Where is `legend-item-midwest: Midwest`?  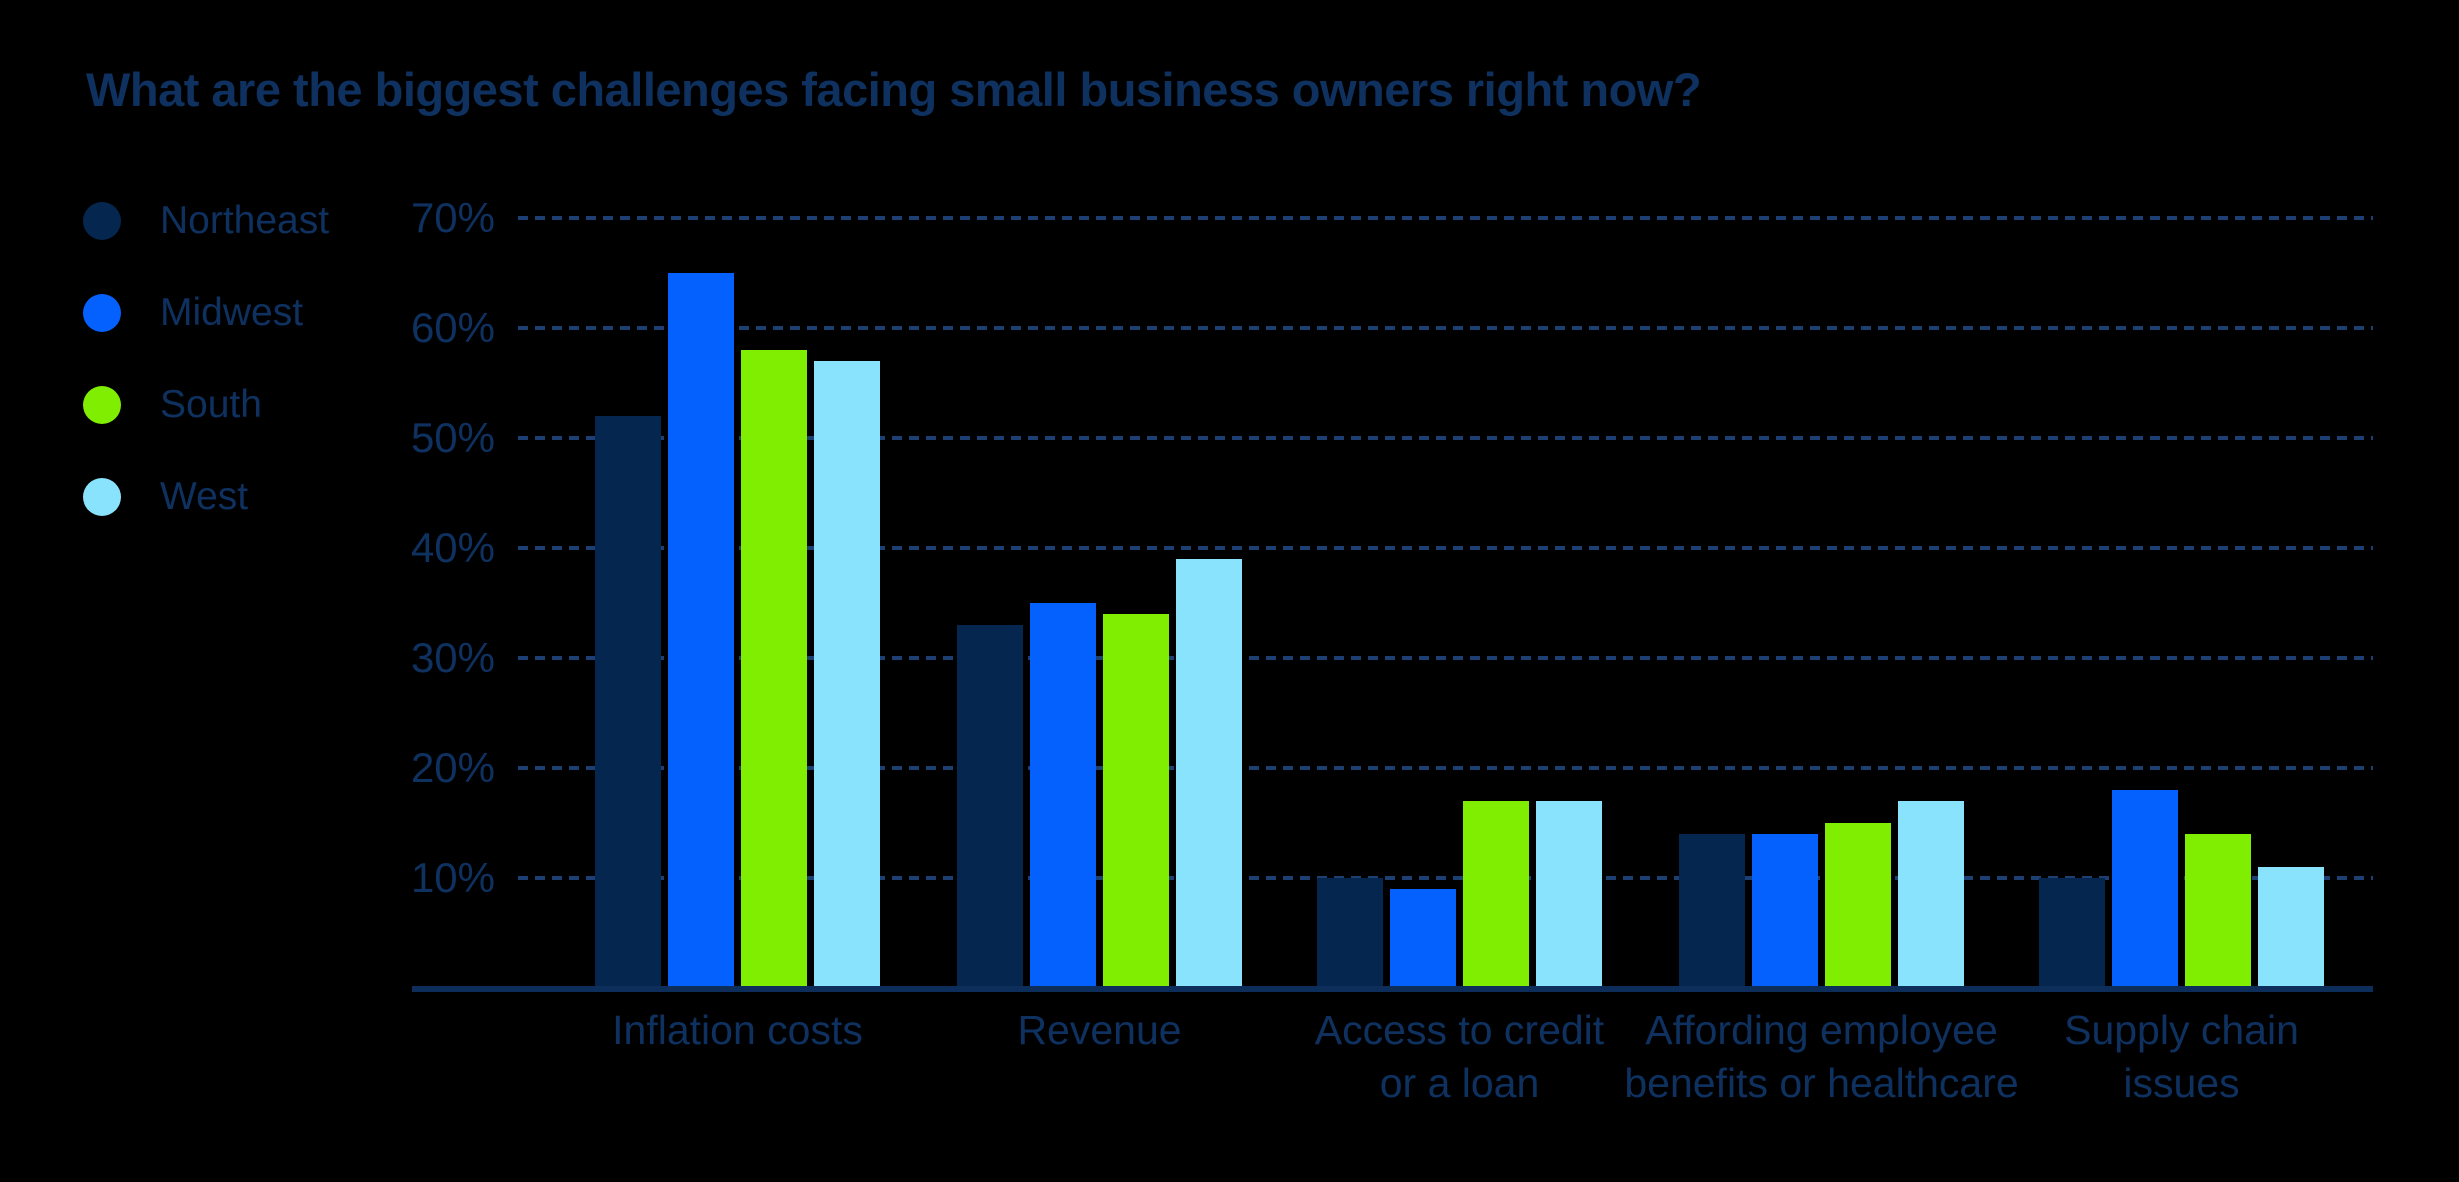 legend-item-midwest: Midwest is located at coordinates (206, 313).